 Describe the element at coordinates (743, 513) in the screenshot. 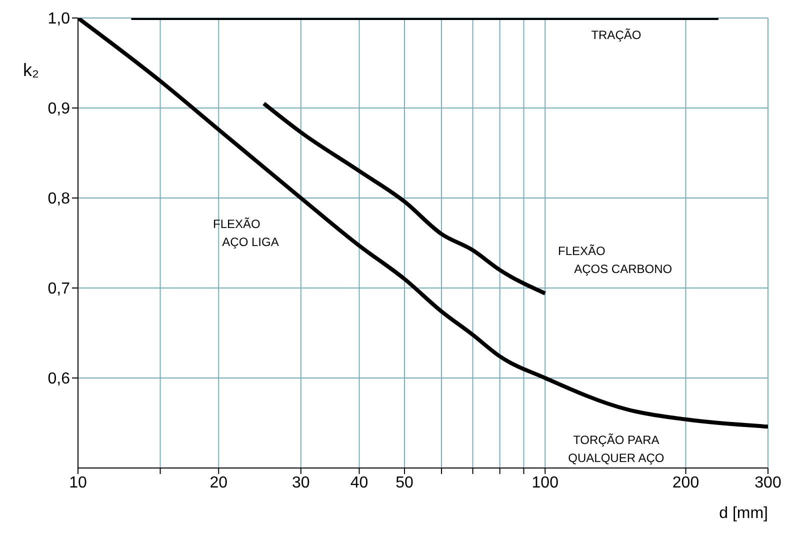

I see `x-axis-title: d [mm]` at that location.